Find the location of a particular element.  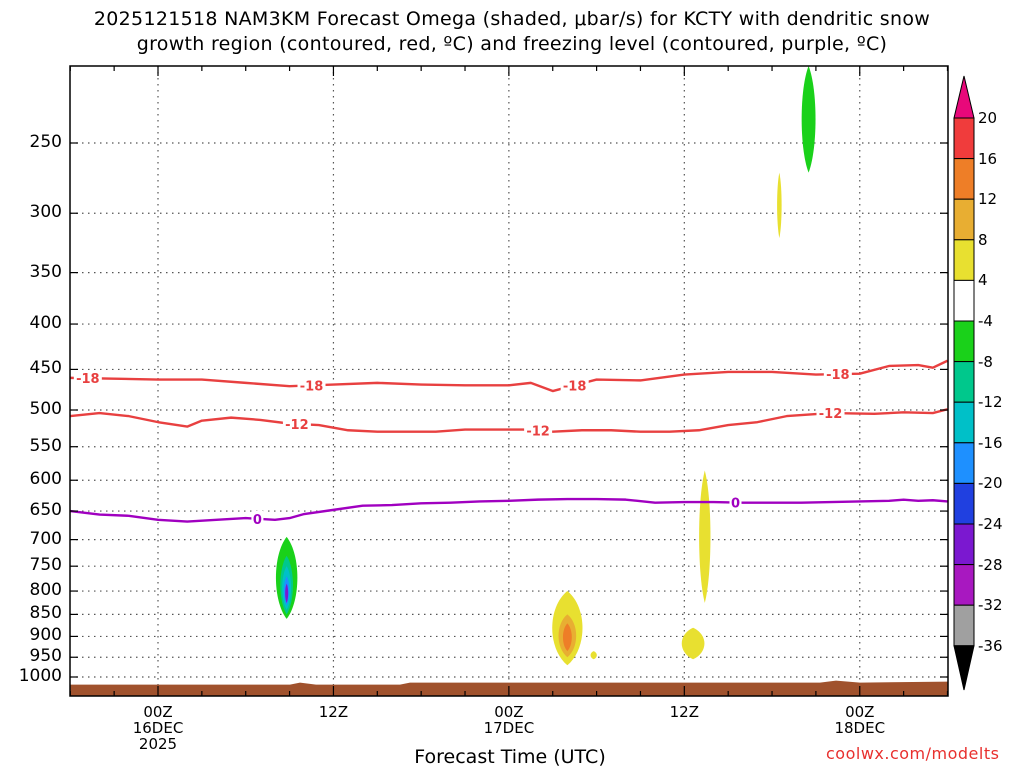

omega-colorbar is located at coordinates (964, 383).